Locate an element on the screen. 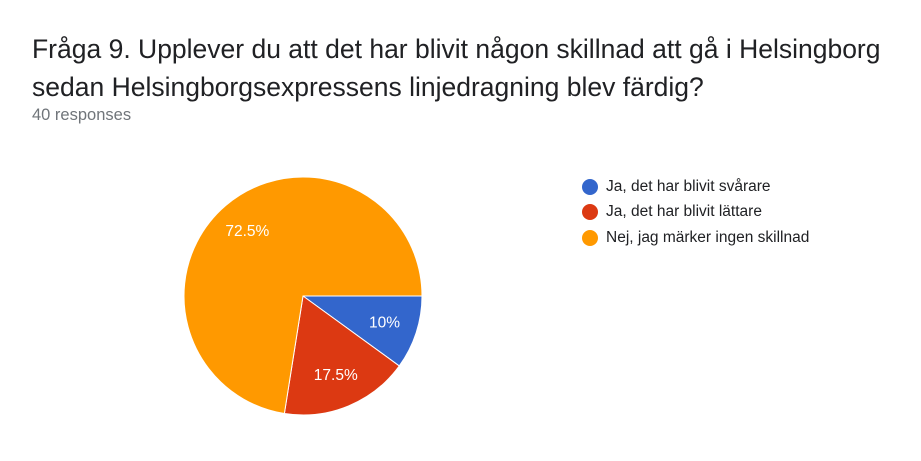 Image resolution: width=921 pixels, height=461 pixels. legend-item-2: Ja, det har blivit lättare is located at coordinates (695, 213).